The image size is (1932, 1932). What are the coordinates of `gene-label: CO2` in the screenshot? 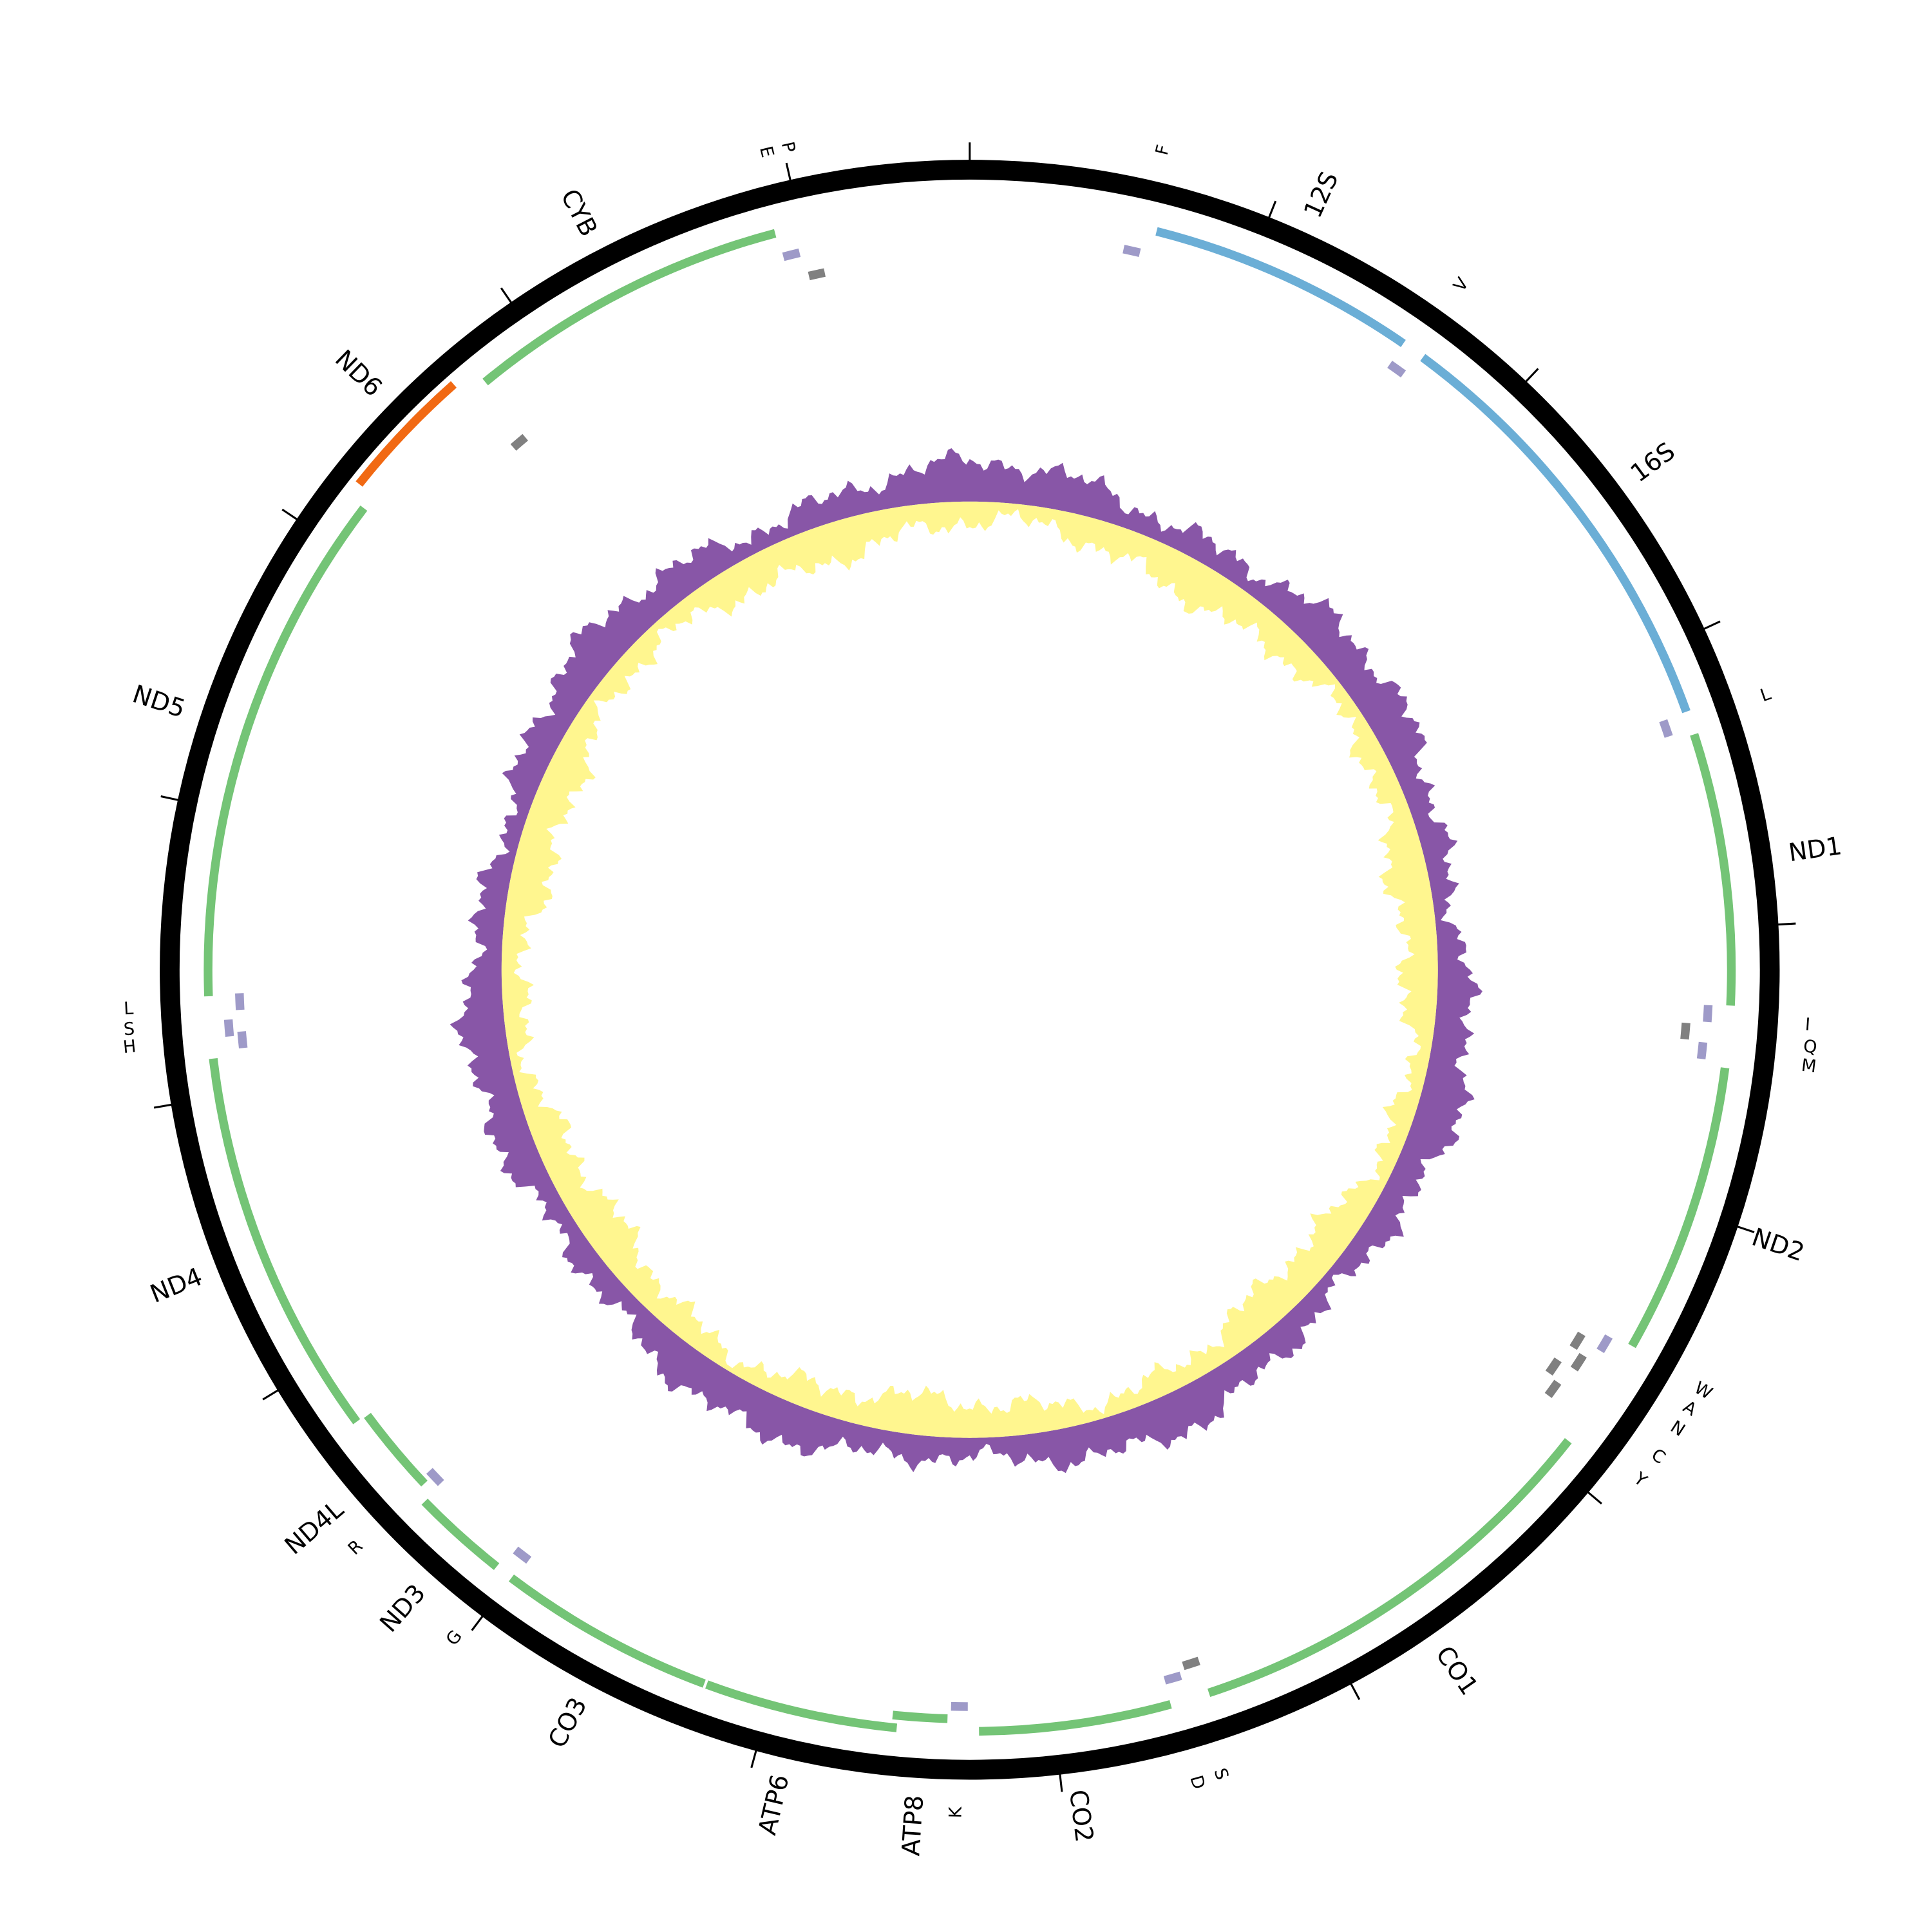 It's located at (1081, 1816).